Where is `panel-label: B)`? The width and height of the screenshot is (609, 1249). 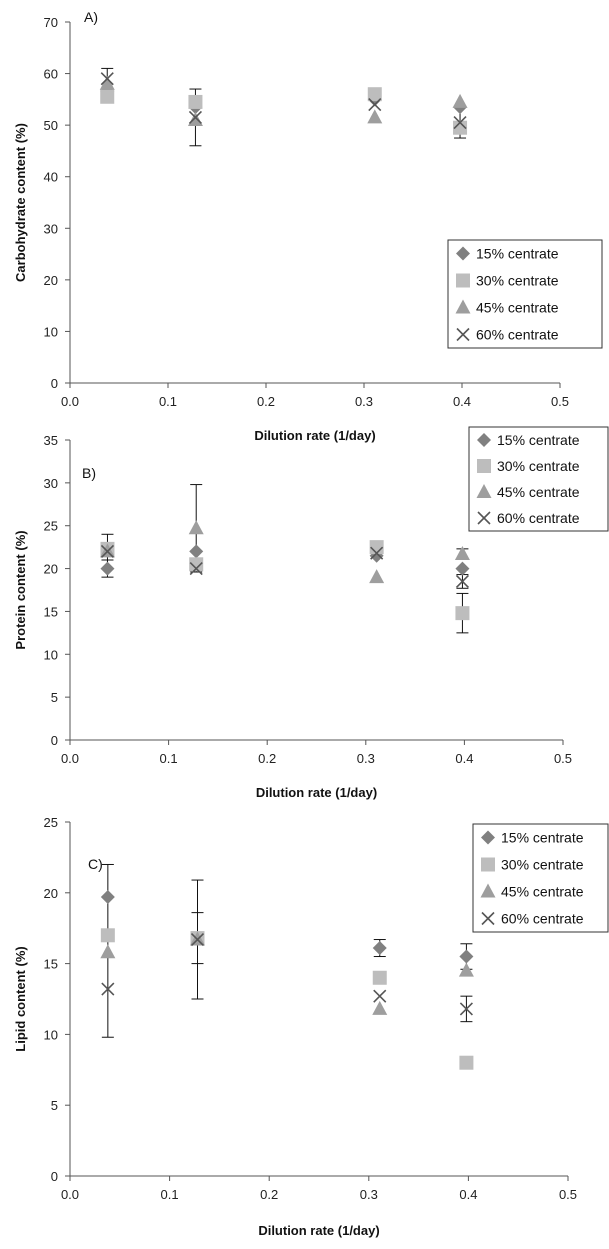
panel-label: B) is located at coordinates (89, 473).